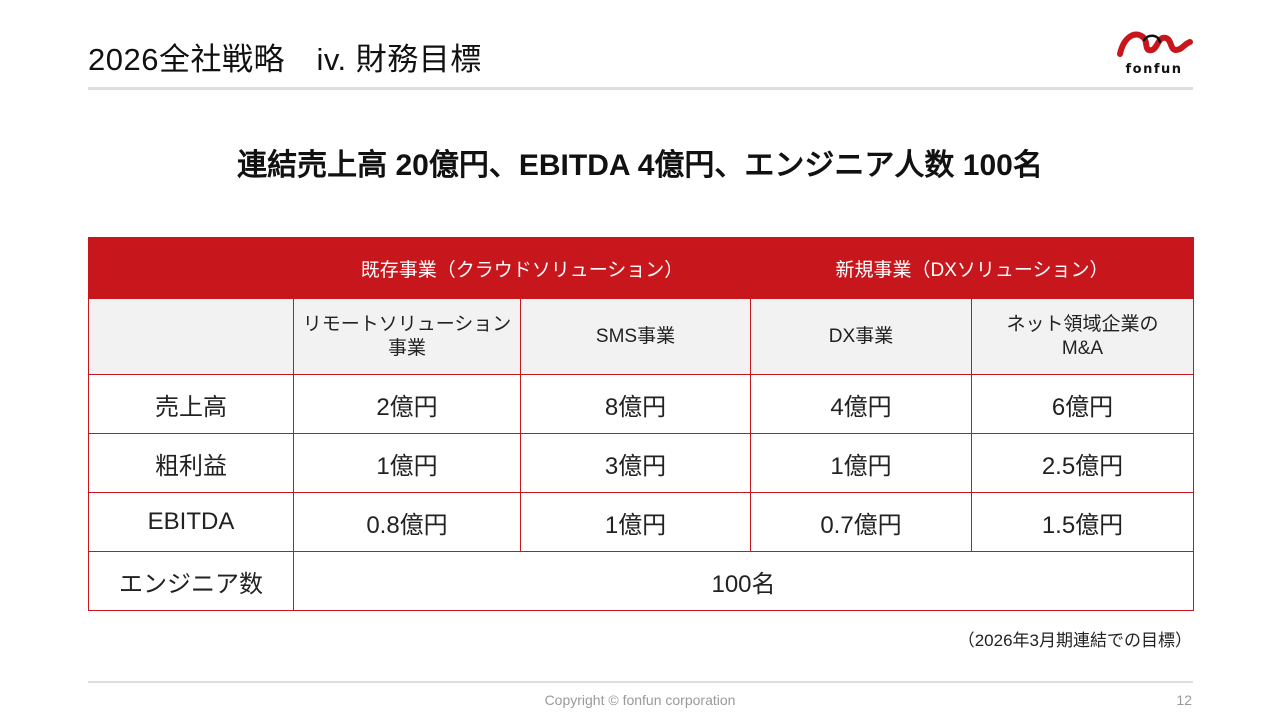 The width and height of the screenshot is (1280, 720). Describe the element at coordinates (743, 581) in the screenshot. I see `cell-value-engineers: 100名` at that location.